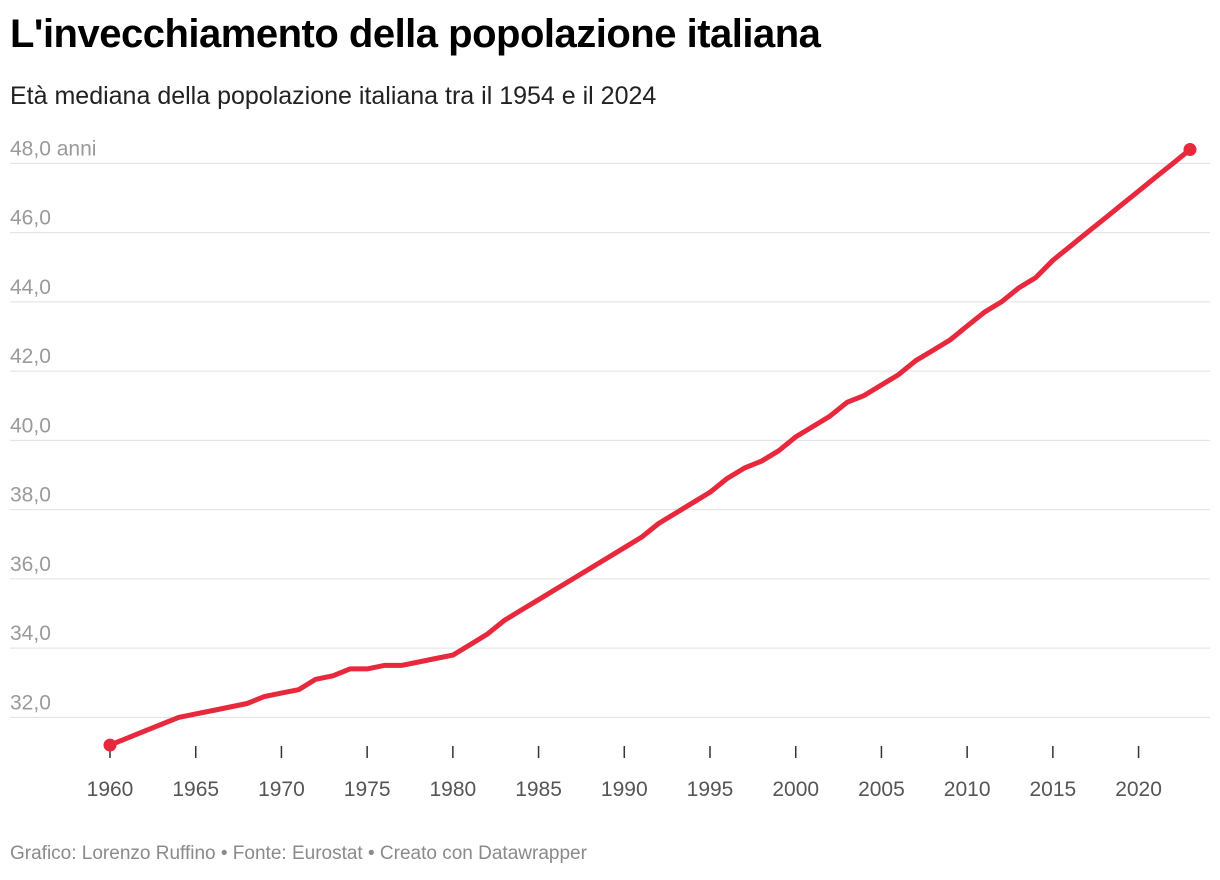 This screenshot has height=880, width=1220. Describe the element at coordinates (710, 789) in the screenshot. I see `x-tick-label: 1995` at that location.